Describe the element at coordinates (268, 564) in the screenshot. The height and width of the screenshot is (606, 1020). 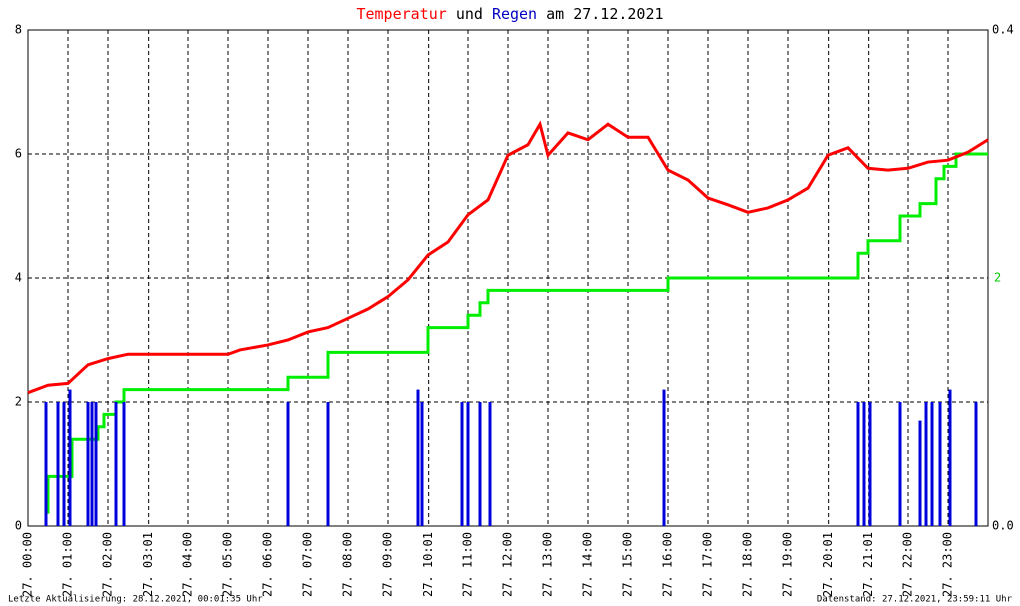
I see `x-tick-label: 27. 06:00` at that location.